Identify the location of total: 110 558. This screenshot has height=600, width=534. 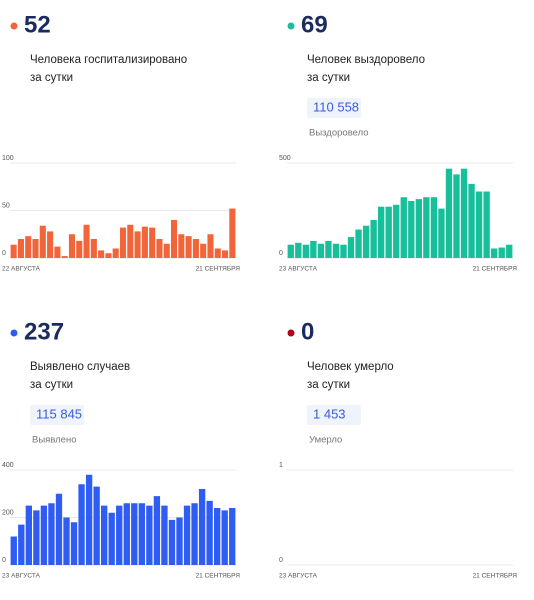
(336, 106).